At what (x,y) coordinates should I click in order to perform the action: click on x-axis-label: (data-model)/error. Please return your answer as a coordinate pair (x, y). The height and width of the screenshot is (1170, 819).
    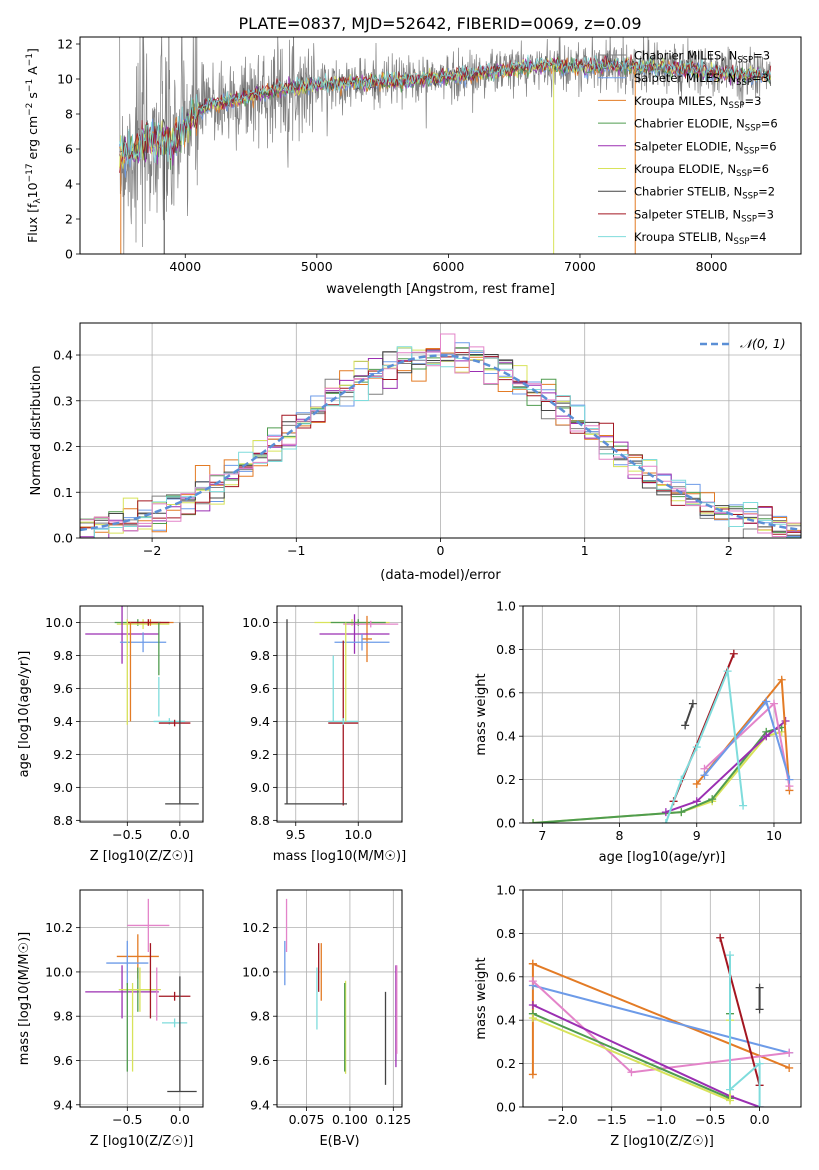
    Looking at the image, I should click on (440, 575).